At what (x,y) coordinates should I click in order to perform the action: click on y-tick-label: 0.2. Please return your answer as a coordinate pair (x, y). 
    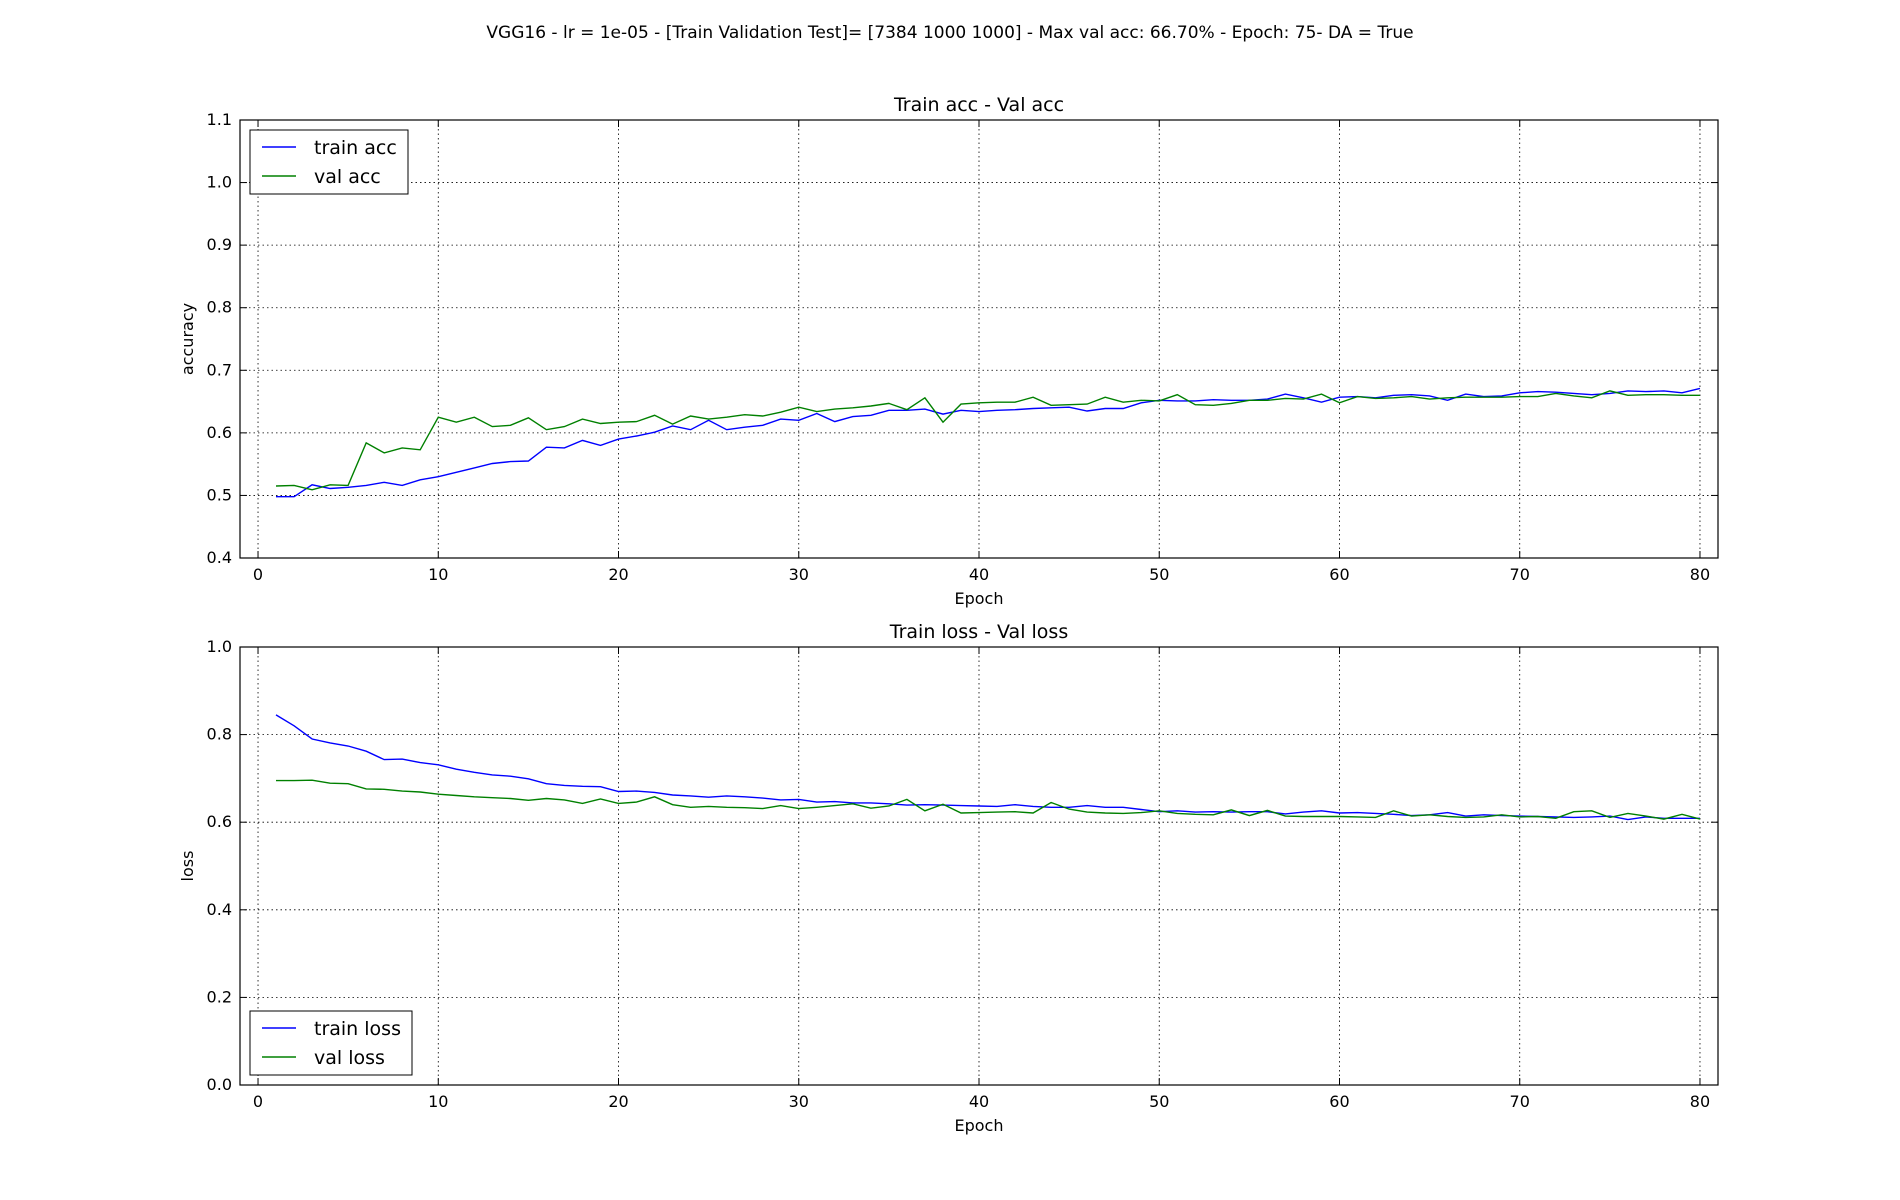
    Looking at the image, I should click on (219, 996).